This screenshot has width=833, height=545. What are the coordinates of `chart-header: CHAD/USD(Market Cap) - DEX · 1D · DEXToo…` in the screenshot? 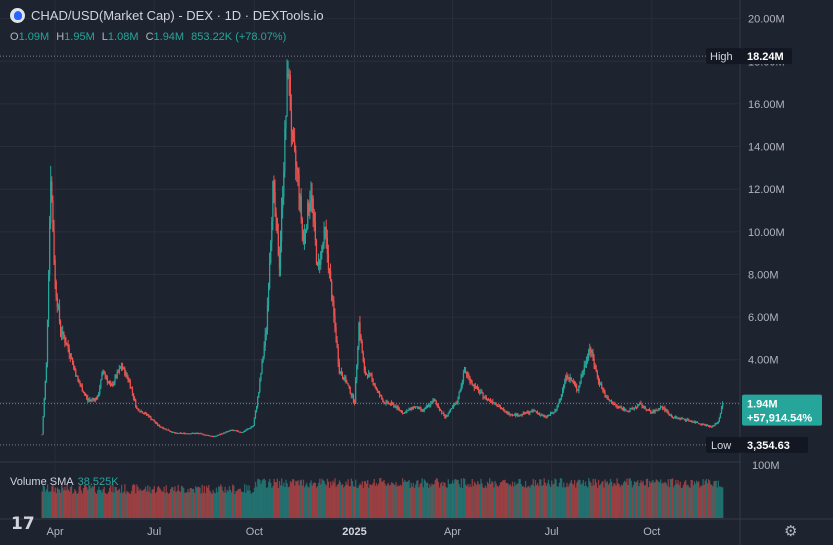 It's located at (167, 15).